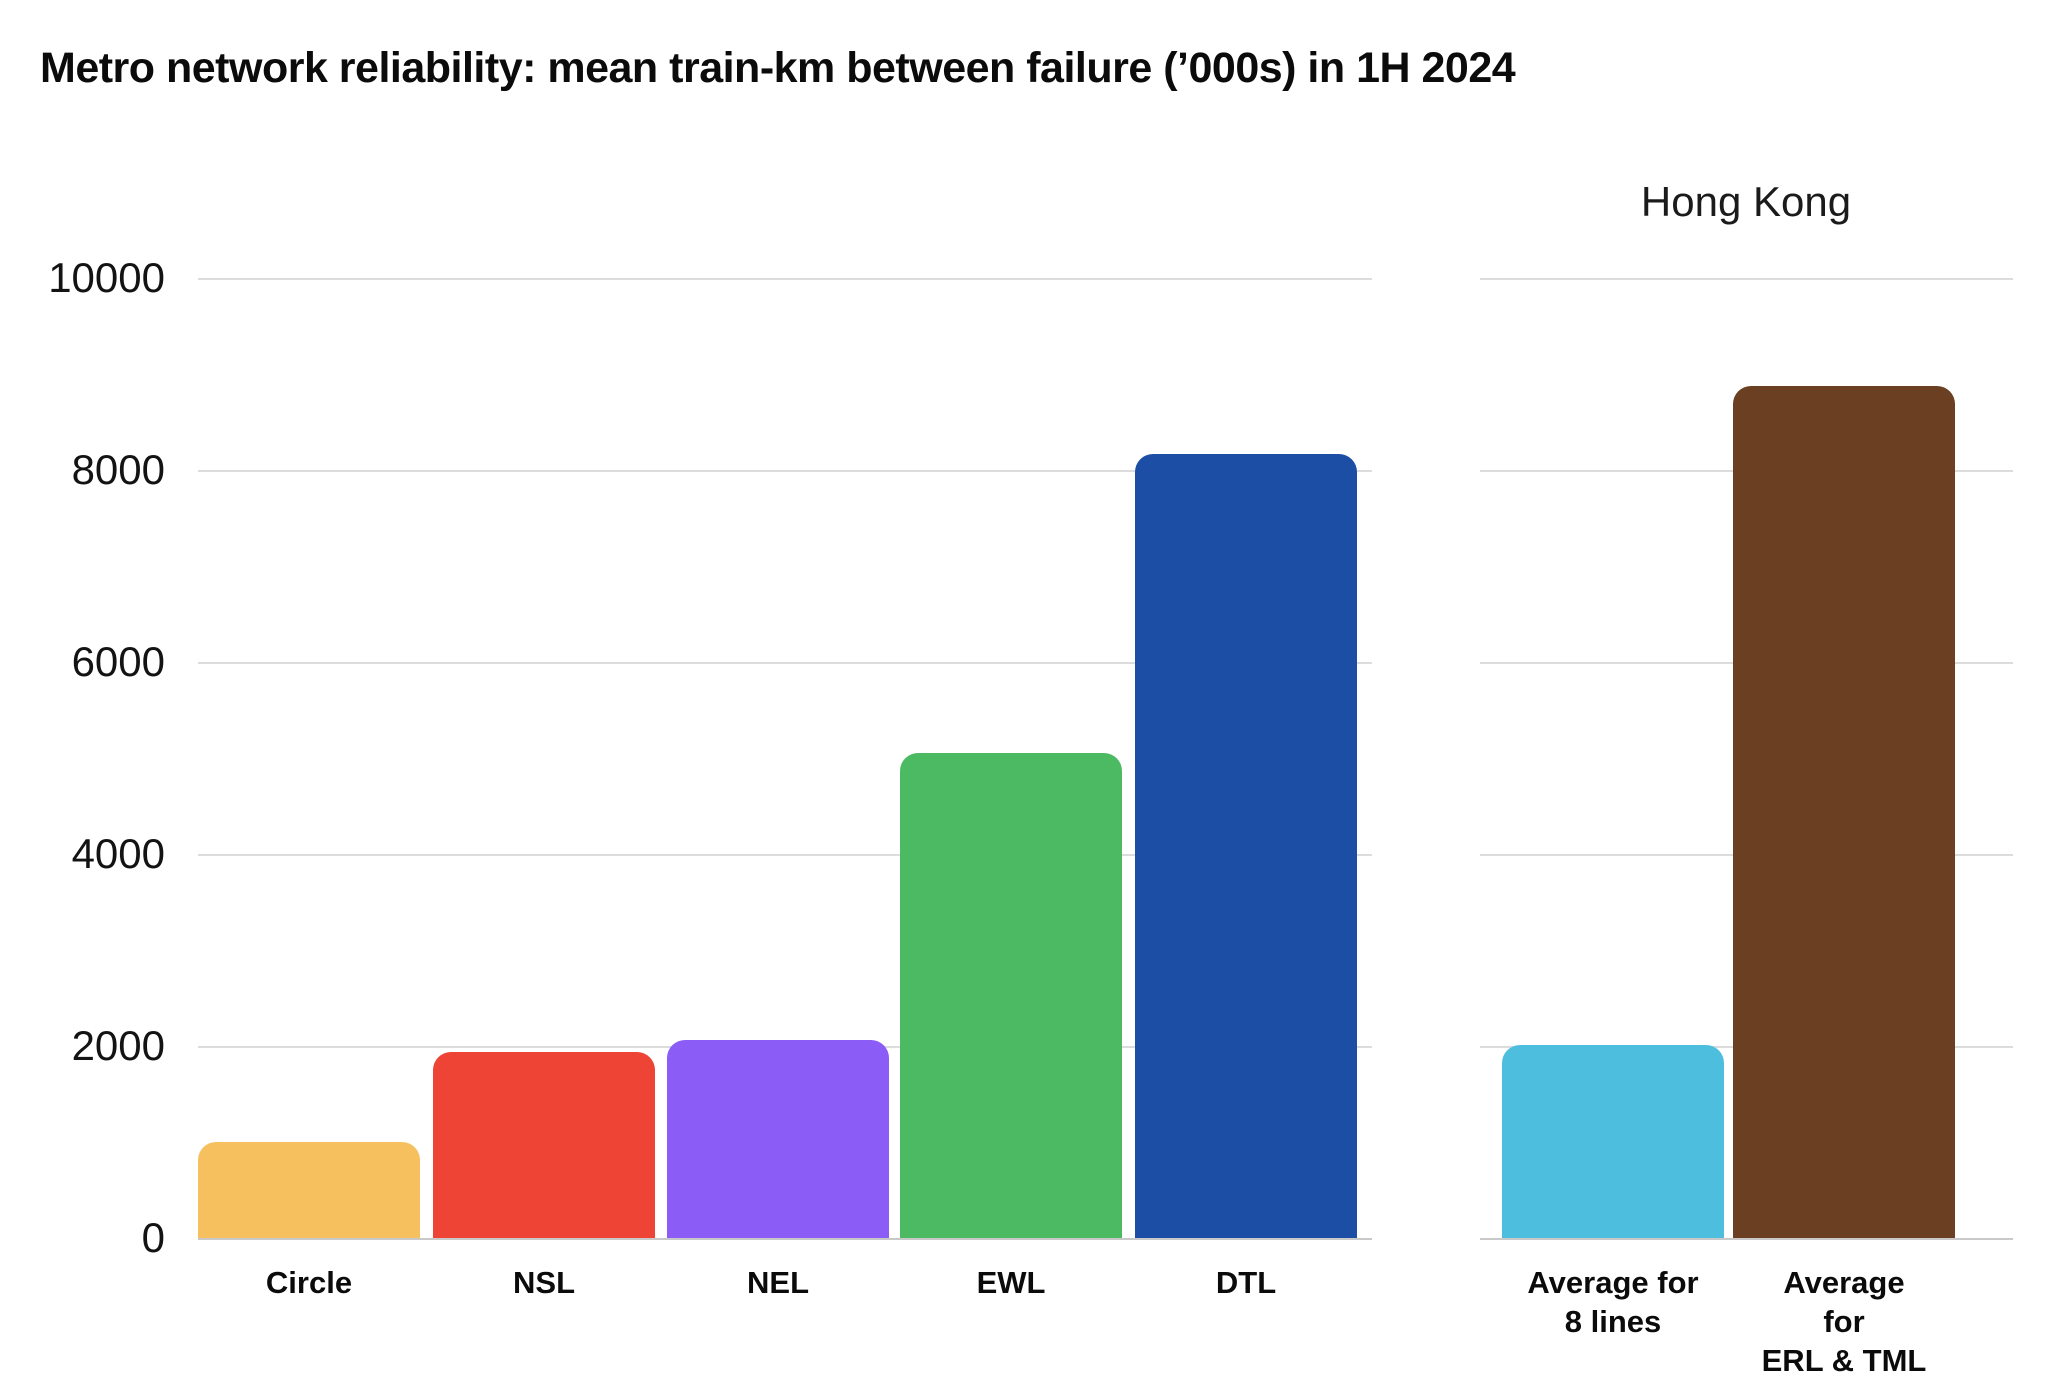 Image resolution: width=2048 pixels, height=1383 pixels. Describe the element at coordinates (309, 1282) in the screenshot. I see `x-label-circle: Circle` at that location.